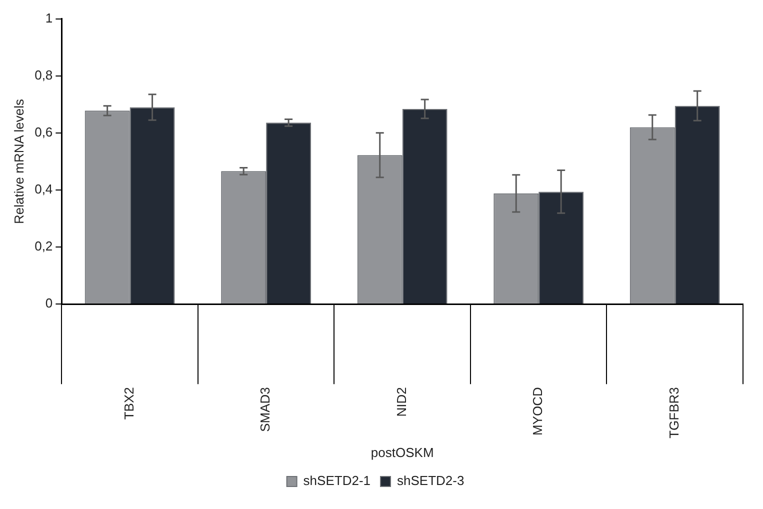  Describe the element at coordinates (430, 480) in the screenshot. I see `legend-label: shSETD2-3` at that location.